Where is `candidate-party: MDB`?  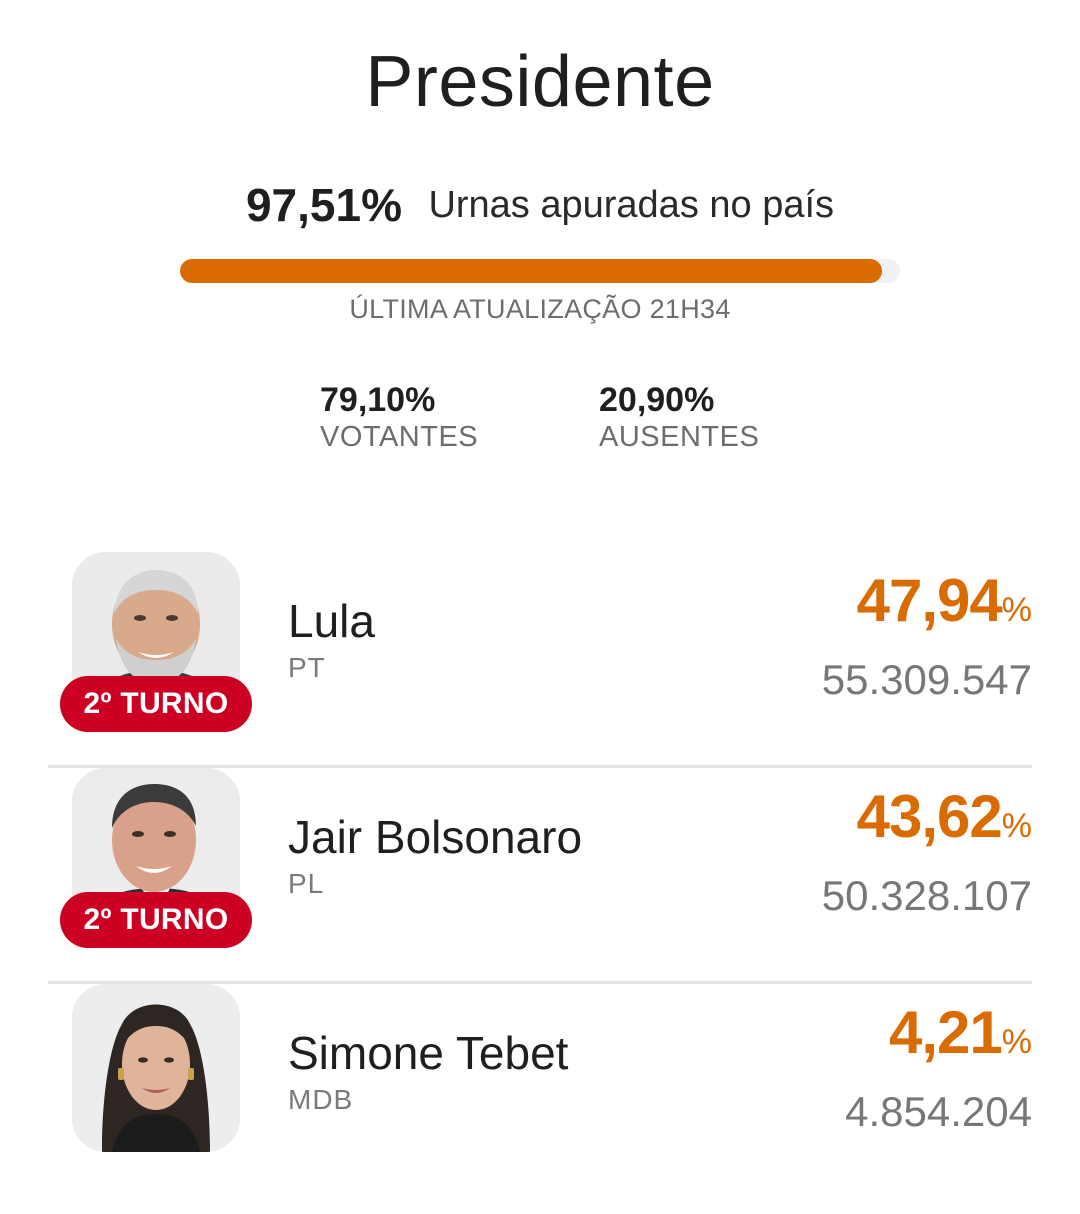
candidate-party: MDB is located at coordinates (321, 1099).